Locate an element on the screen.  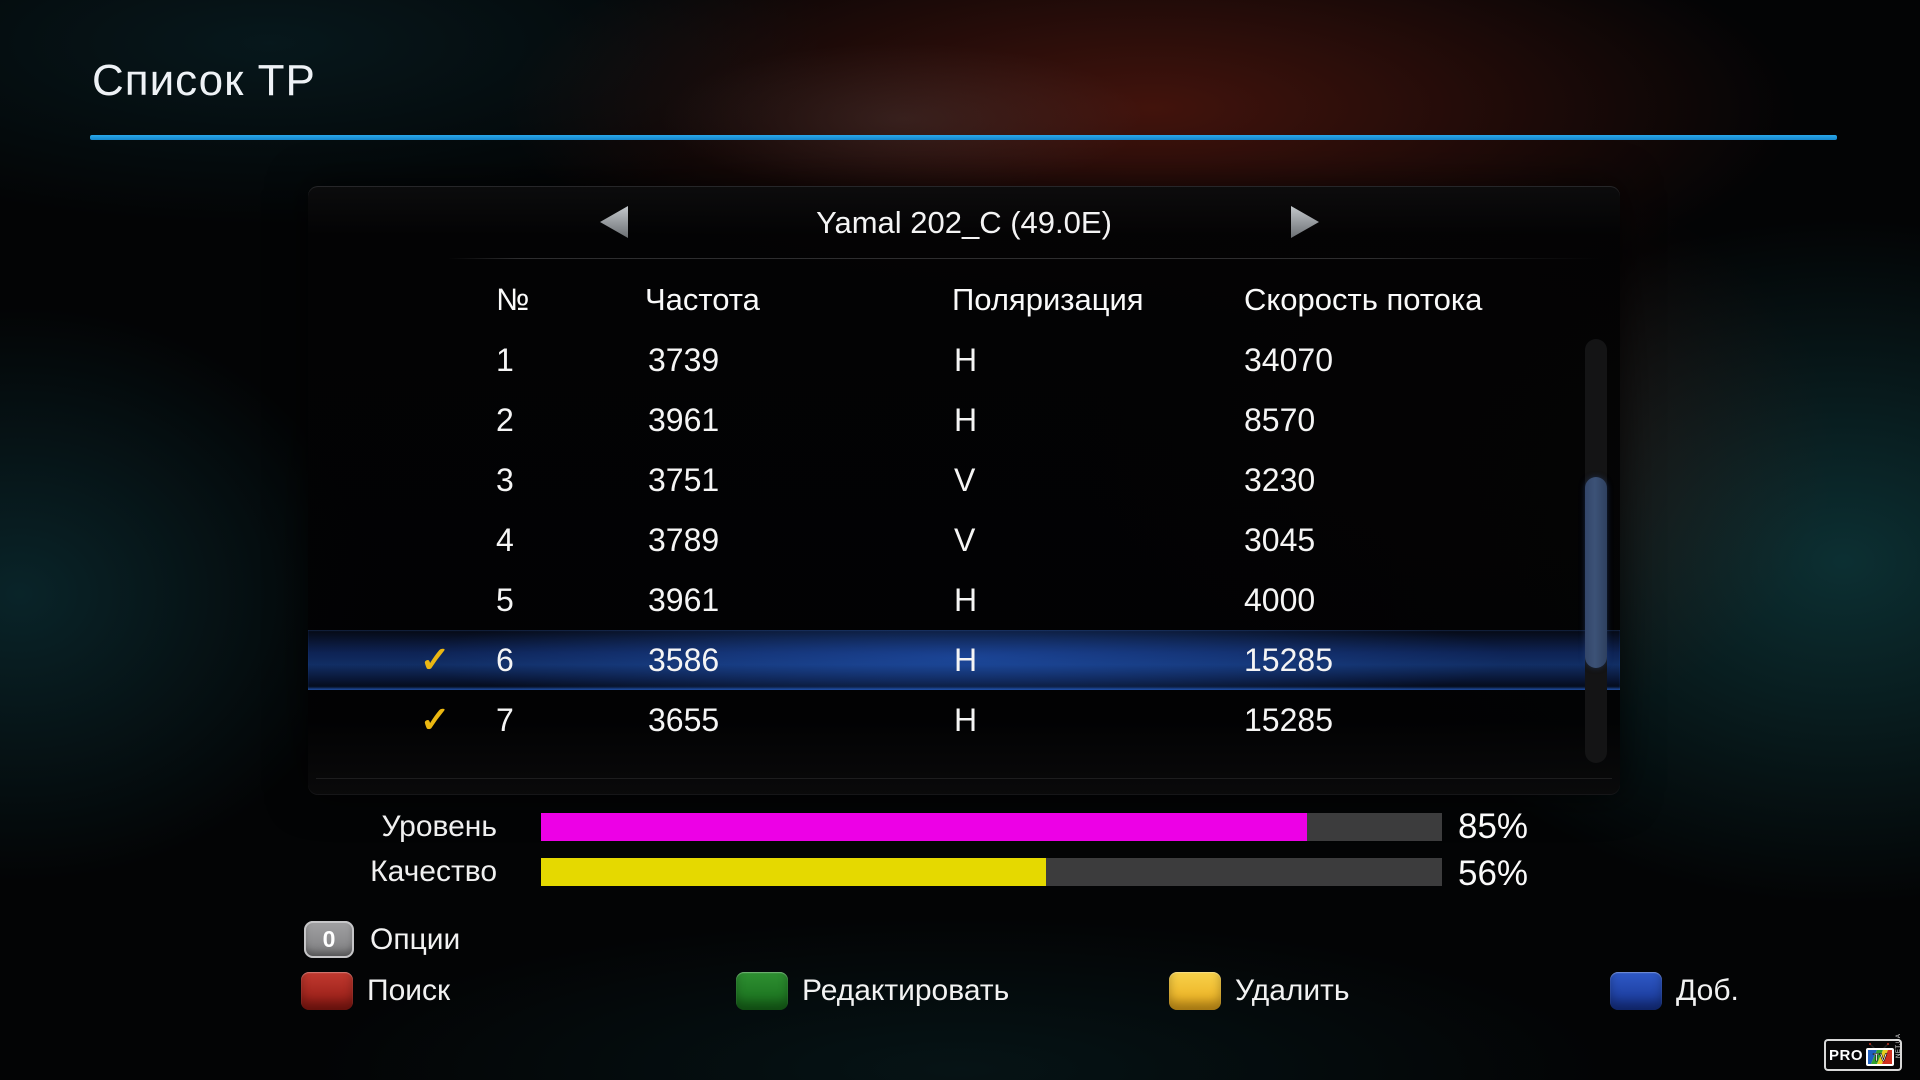
cell-frequency: 3586 is located at coordinates (684, 660).